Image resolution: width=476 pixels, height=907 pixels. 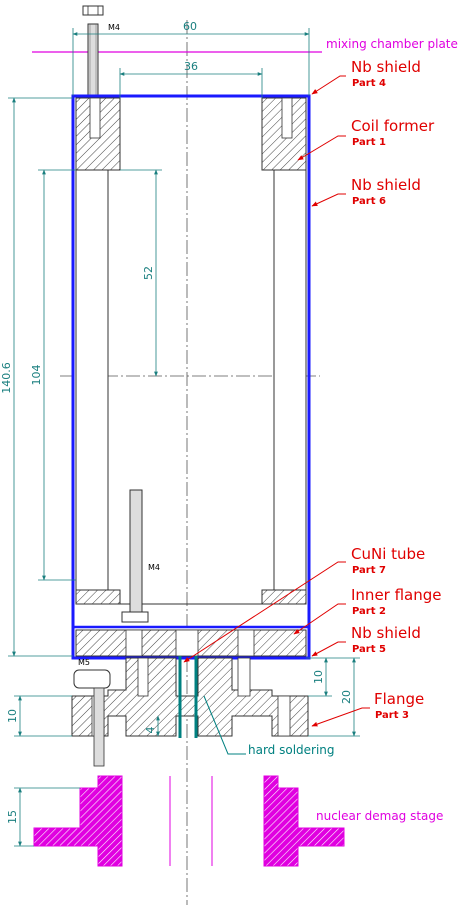 I want to click on dim-height-half: 52, so click(x=148, y=273).